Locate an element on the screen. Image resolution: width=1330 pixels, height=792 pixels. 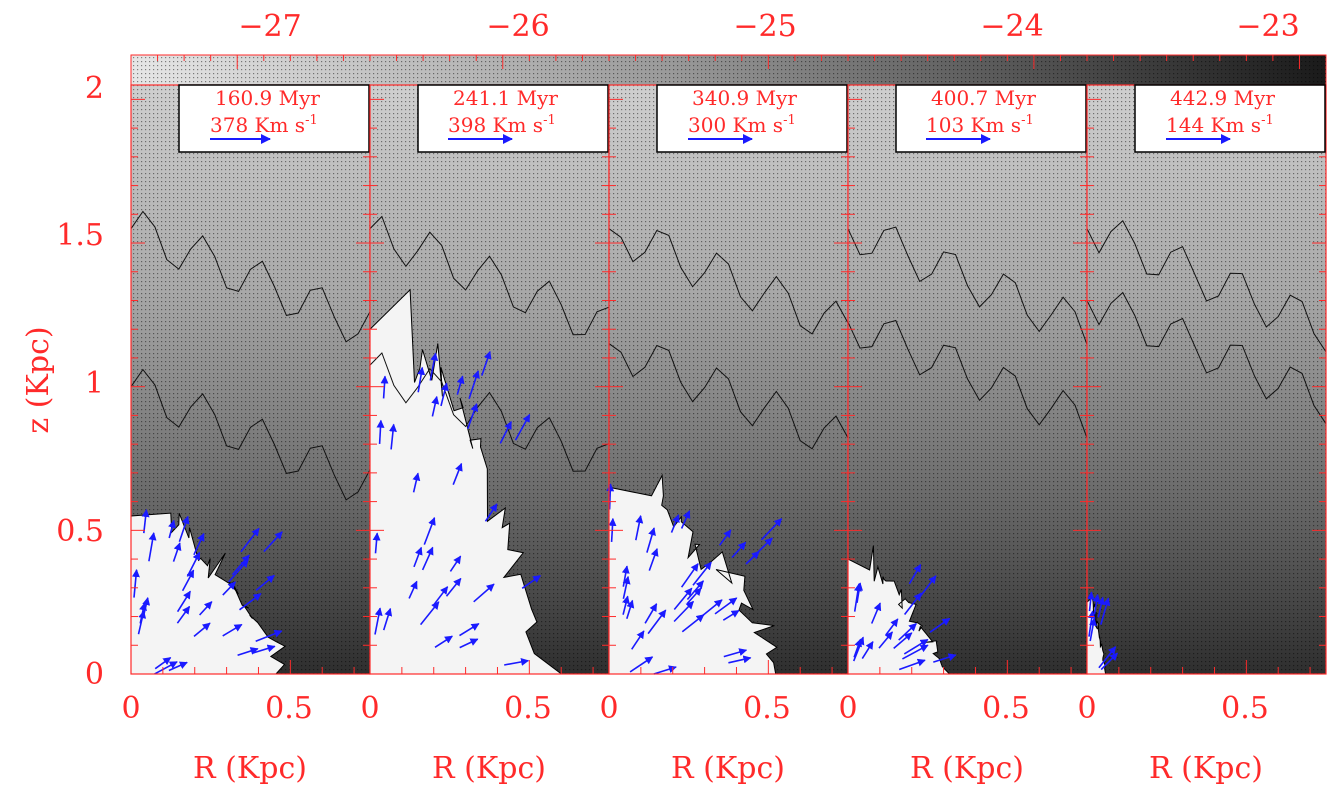
panel-5: 442.9 Myr 144 Km s-1 is located at coordinates (1206, 379).